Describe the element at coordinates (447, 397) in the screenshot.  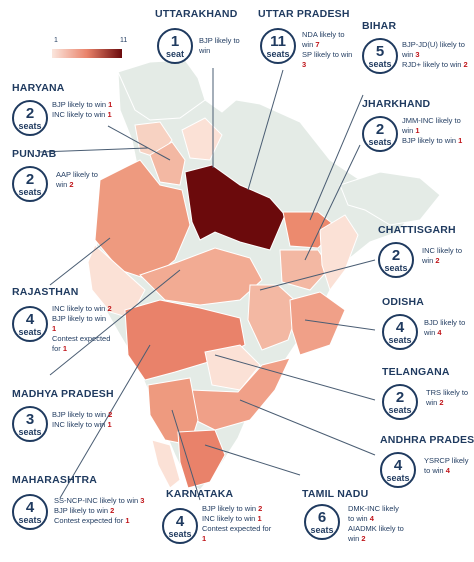
I see `prediction-line: TRS likely to win 2` at that location.